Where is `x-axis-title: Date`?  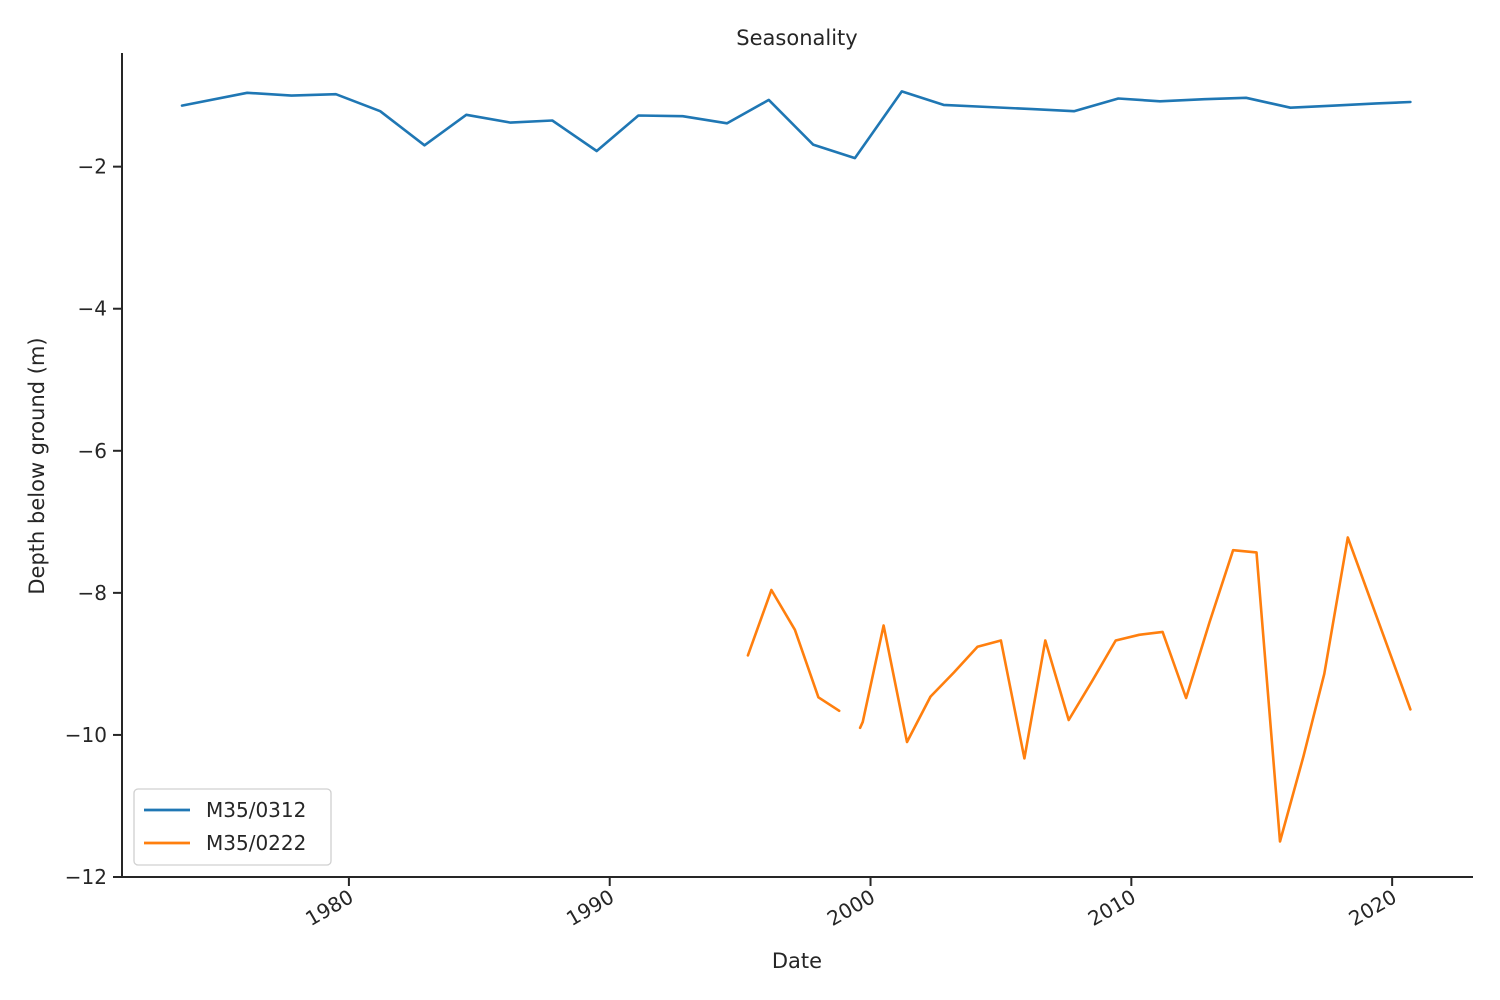 x-axis-title: Date is located at coordinates (797, 961).